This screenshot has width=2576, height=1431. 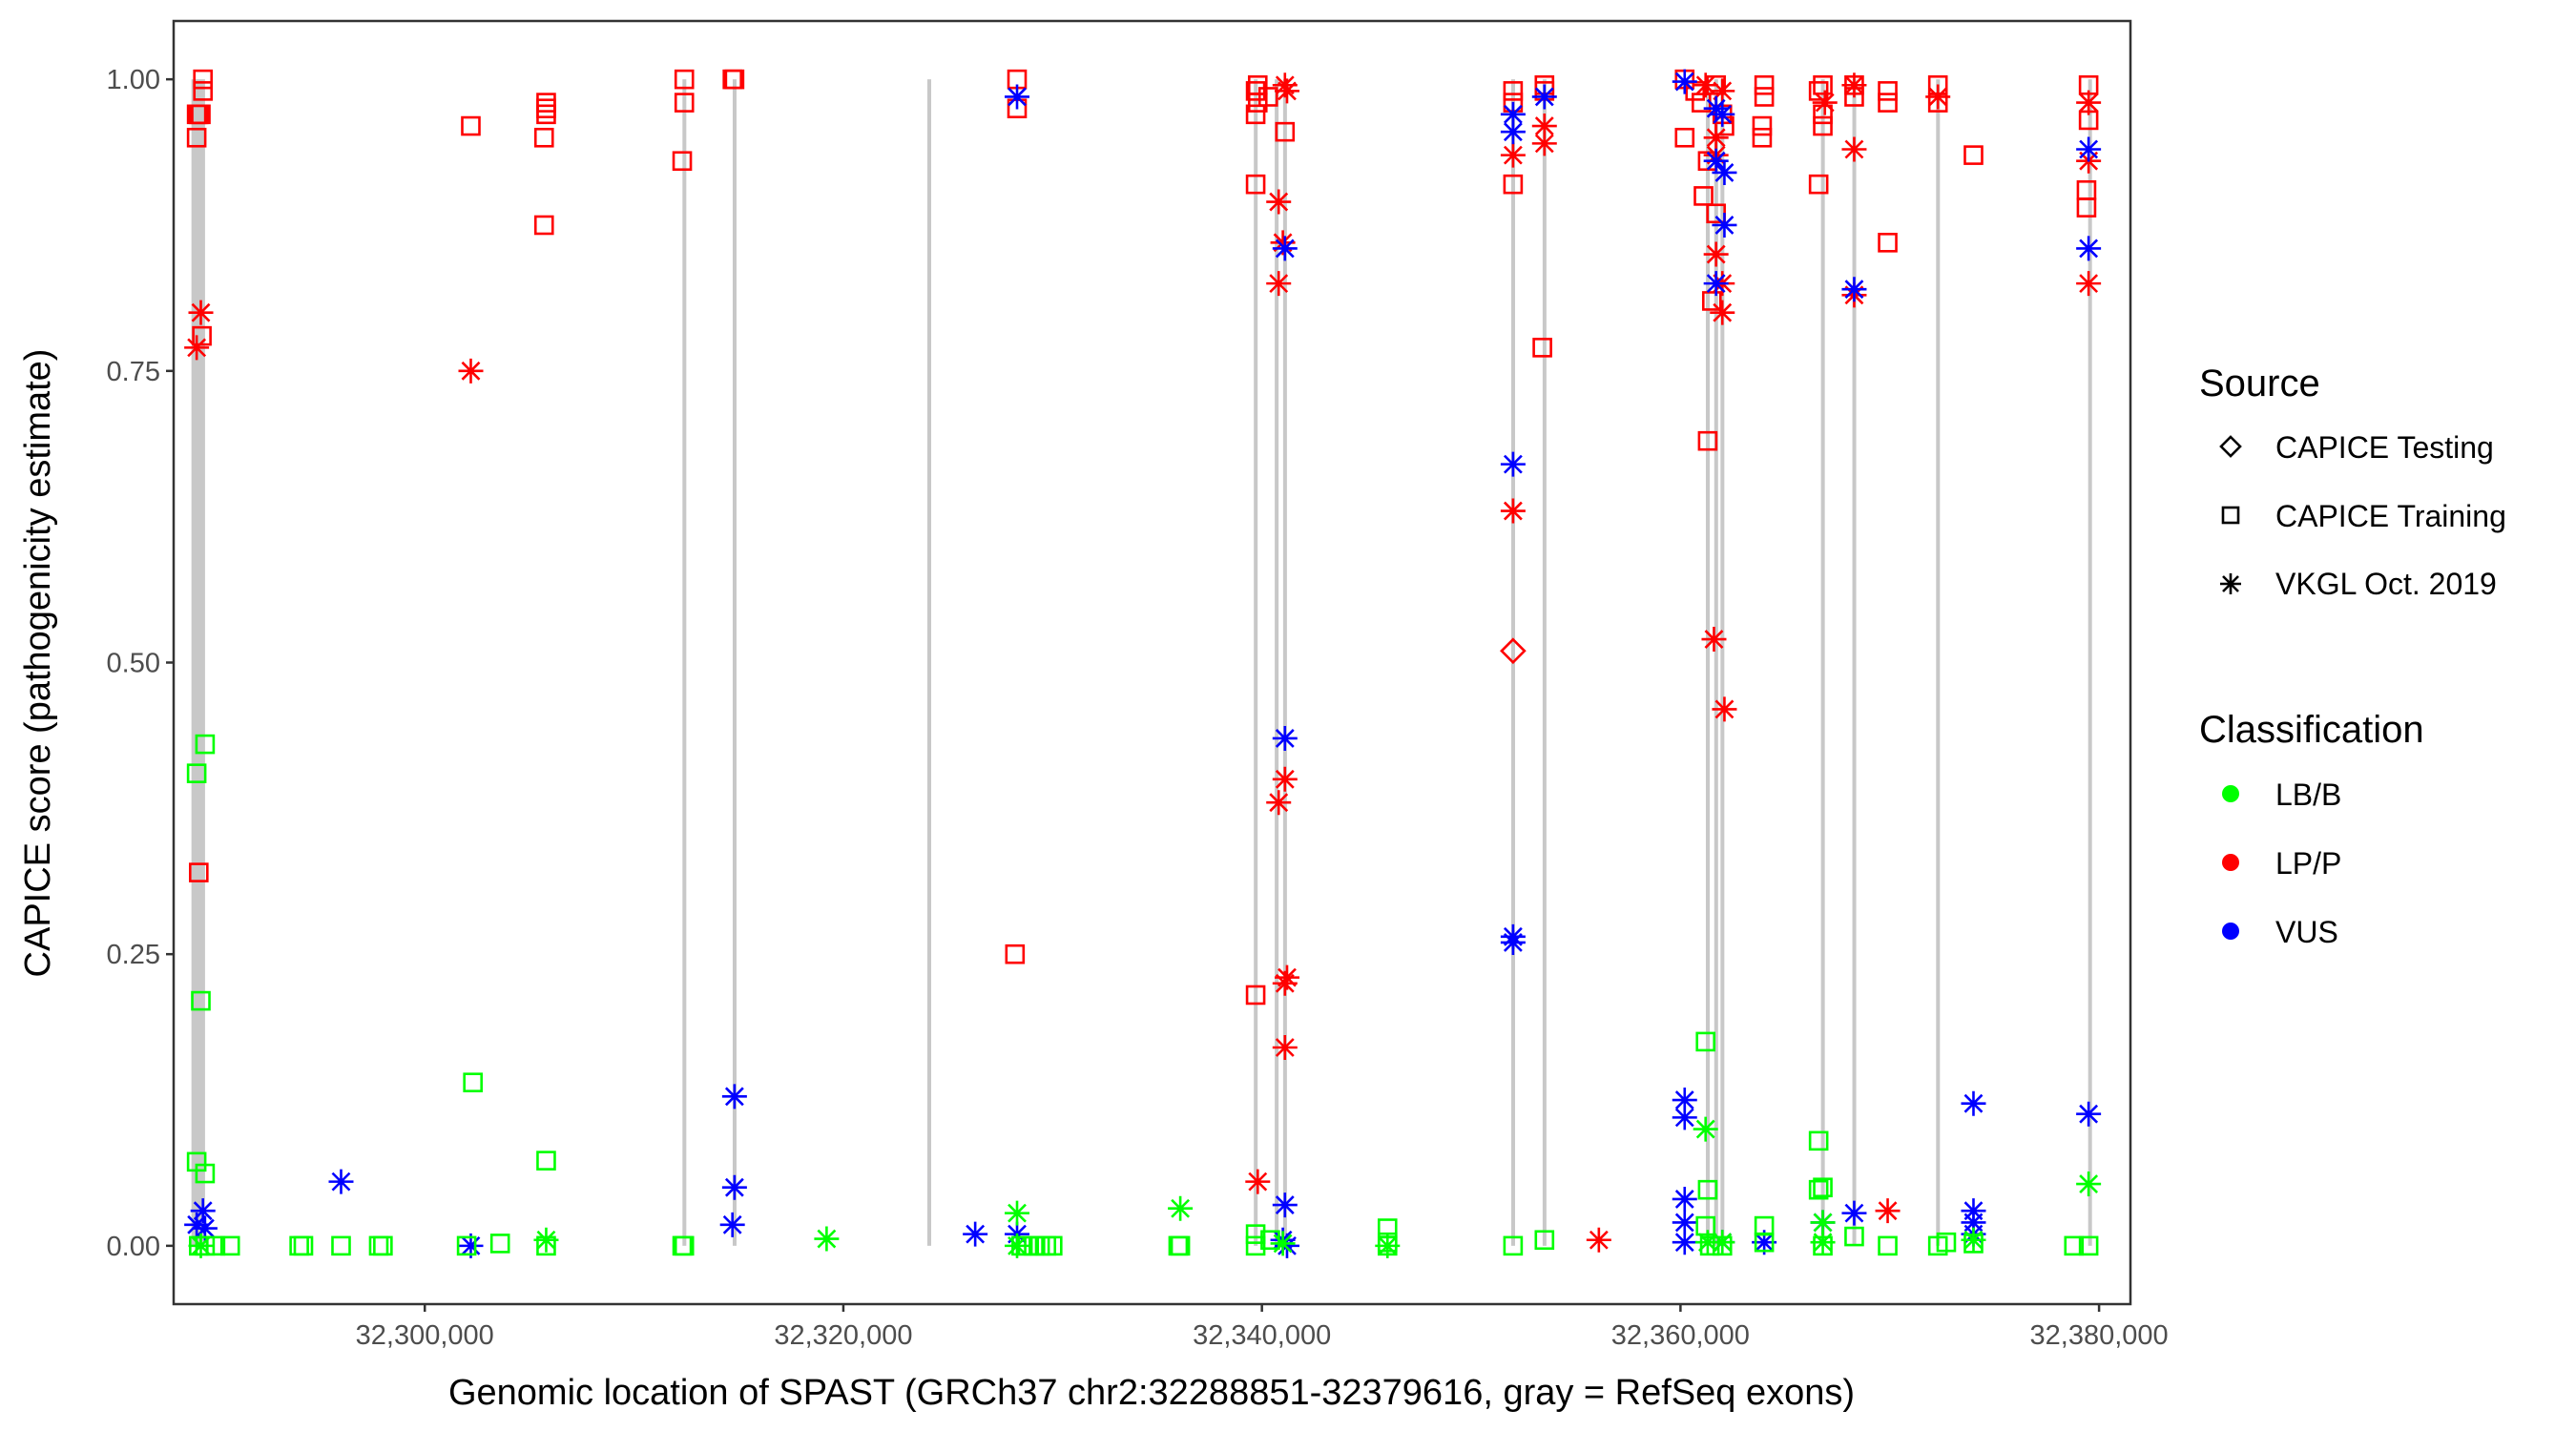 What do you see at coordinates (133, 955) in the screenshot?
I see `y-tick-label: 0.25` at bounding box center [133, 955].